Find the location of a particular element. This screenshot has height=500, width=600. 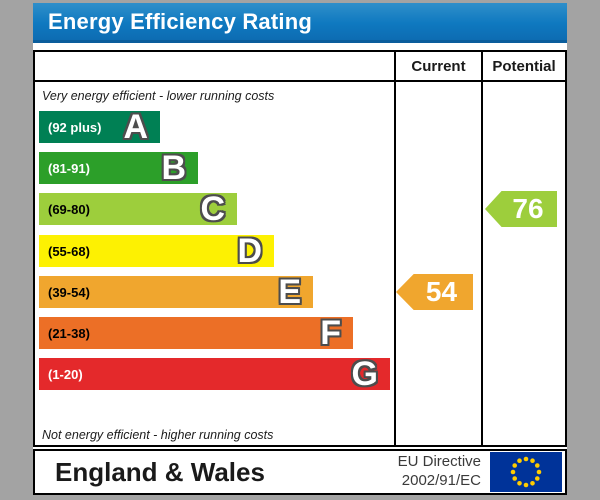

table-header-row: Current Potential is located at coordinates (300, 67).